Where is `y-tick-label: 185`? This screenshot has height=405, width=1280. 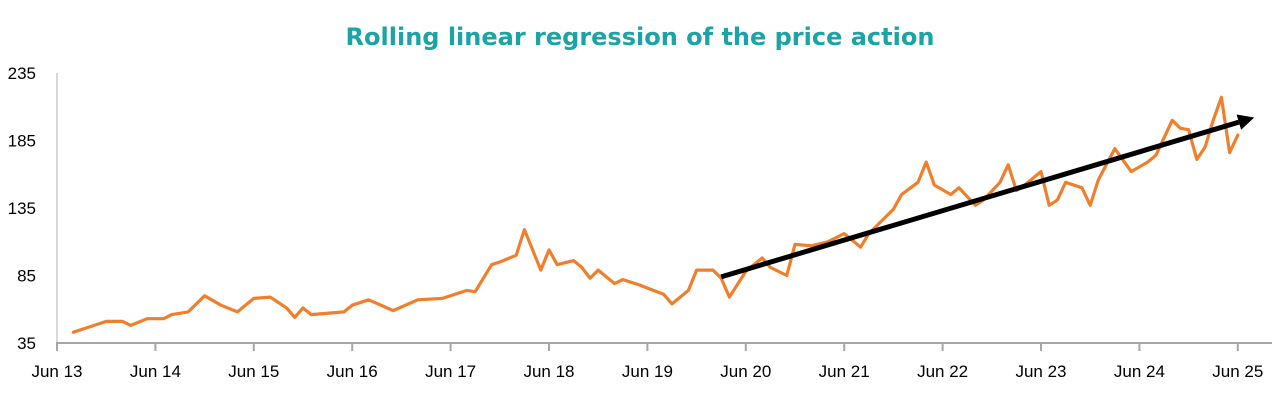 y-tick-label: 185 is located at coordinates (22, 141).